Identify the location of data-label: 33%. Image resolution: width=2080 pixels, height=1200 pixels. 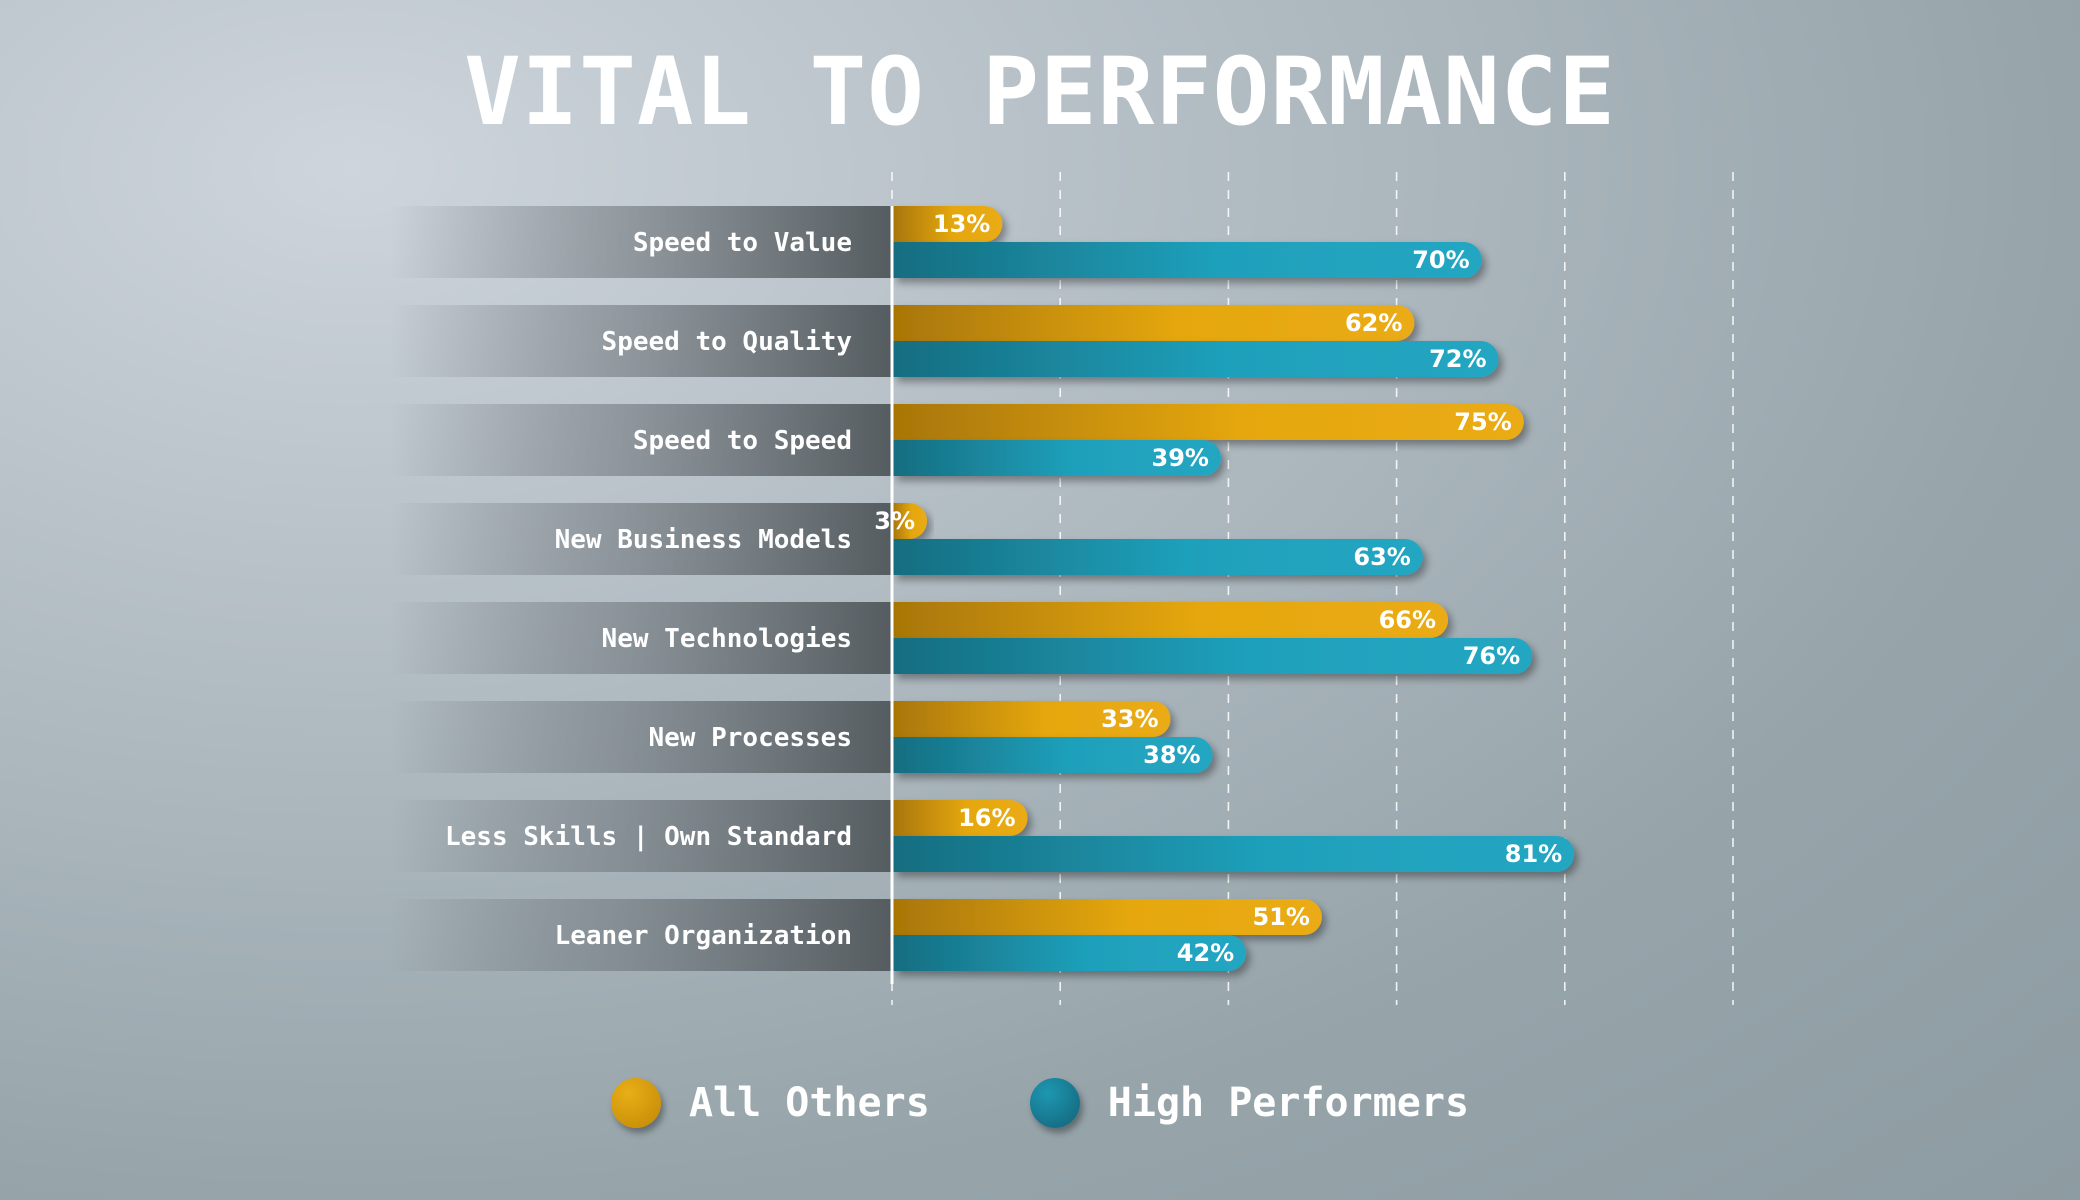
(1129, 719).